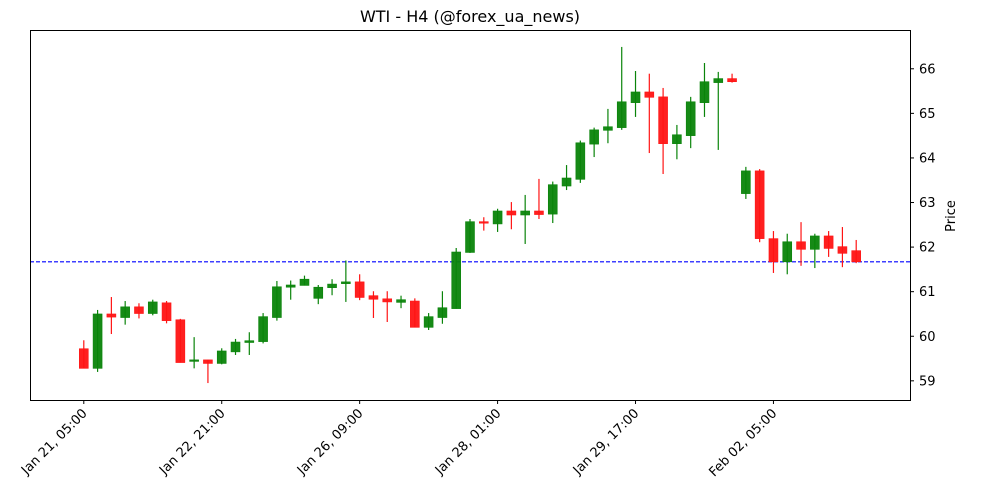 The image size is (1000, 504). Describe the element at coordinates (470, 17) in the screenshot. I see `chart-title: WTI - H4 (@forex_ua_news)` at that location.